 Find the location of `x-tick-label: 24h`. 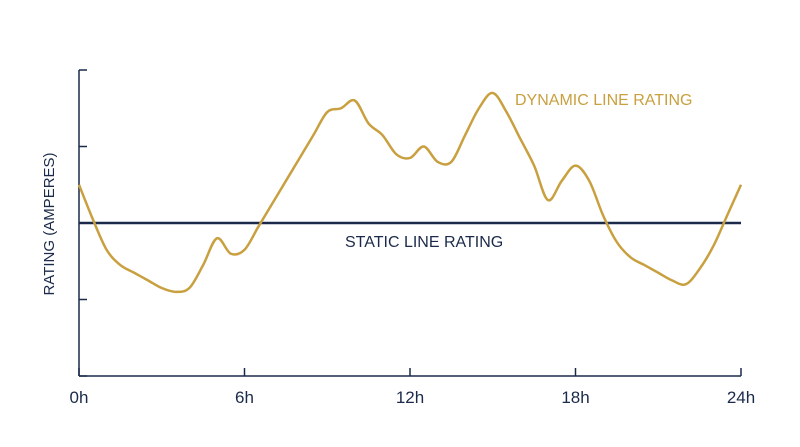

x-tick-label: 24h is located at coordinates (741, 397).